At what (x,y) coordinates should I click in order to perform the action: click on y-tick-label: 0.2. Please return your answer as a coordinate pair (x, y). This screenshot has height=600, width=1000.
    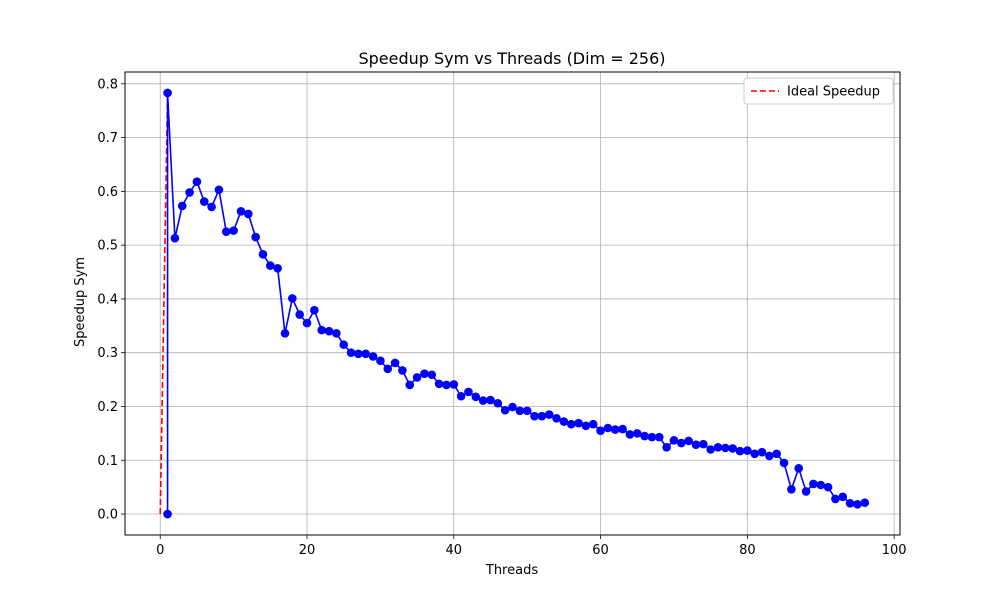
    Looking at the image, I should click on (107, 407).